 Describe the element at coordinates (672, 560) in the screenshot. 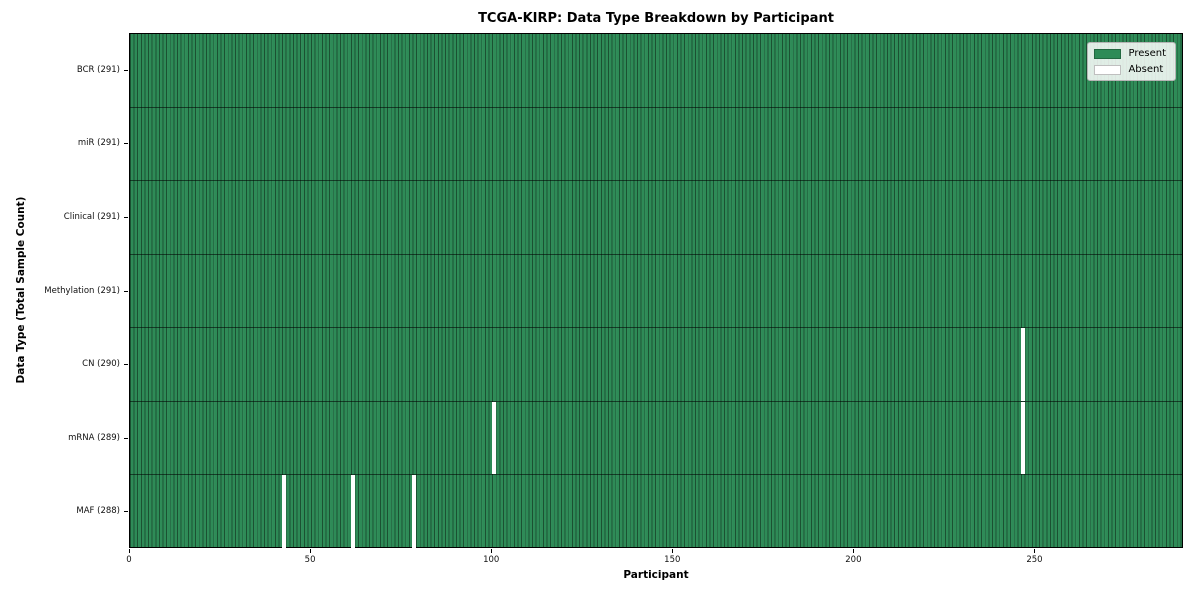

I see `x-tick-label-150: 150` at that location.